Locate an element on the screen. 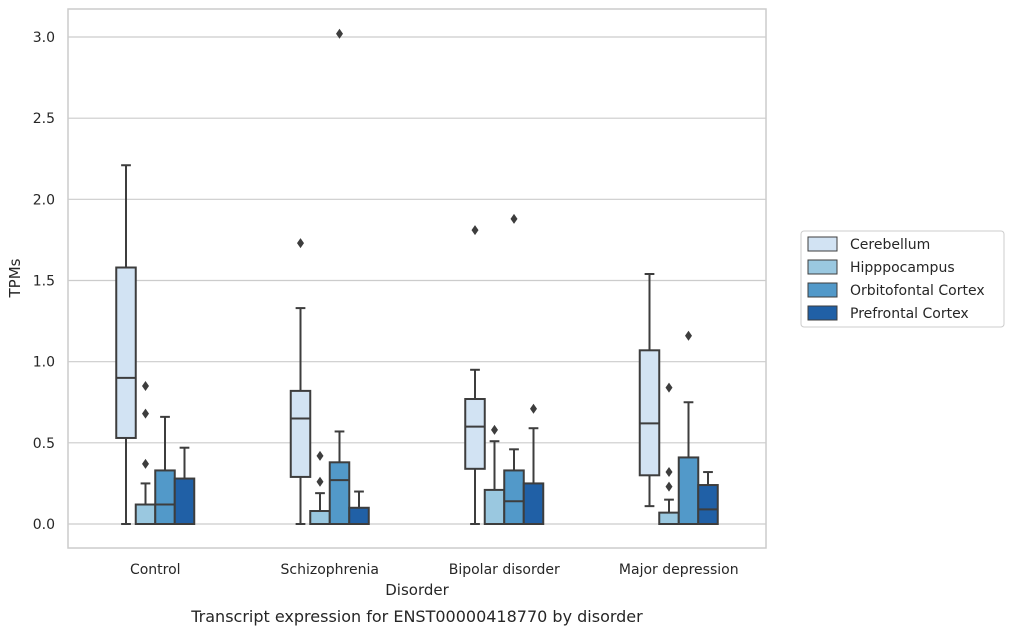 This screenshot has width=1014, height=634. legend-label: Prefrontal Cortex is located at coordinates (909, 314).